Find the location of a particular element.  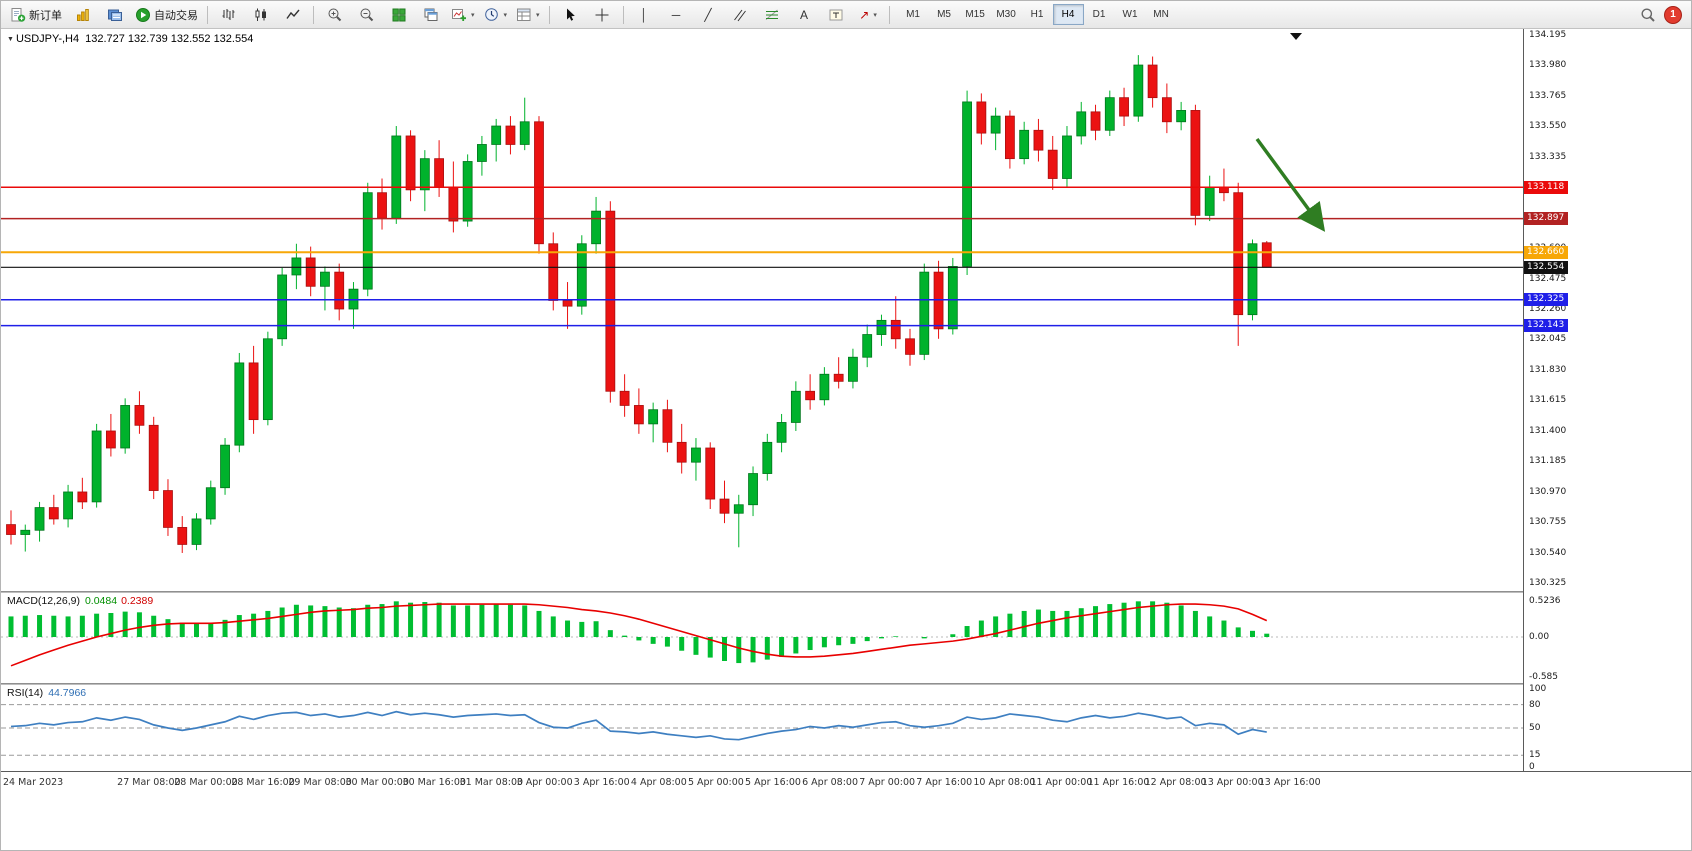

macd-tick: 0.5236 is located at coordinates (1545, 601).